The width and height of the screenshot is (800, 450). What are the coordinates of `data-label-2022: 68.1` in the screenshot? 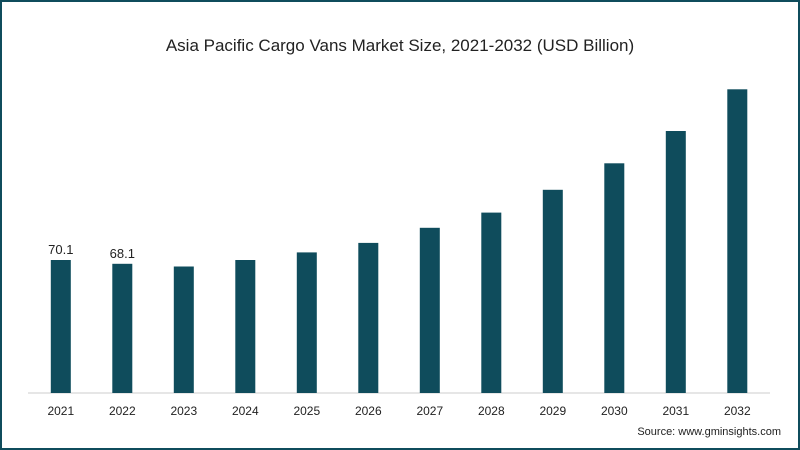 It's located at (122, 253).